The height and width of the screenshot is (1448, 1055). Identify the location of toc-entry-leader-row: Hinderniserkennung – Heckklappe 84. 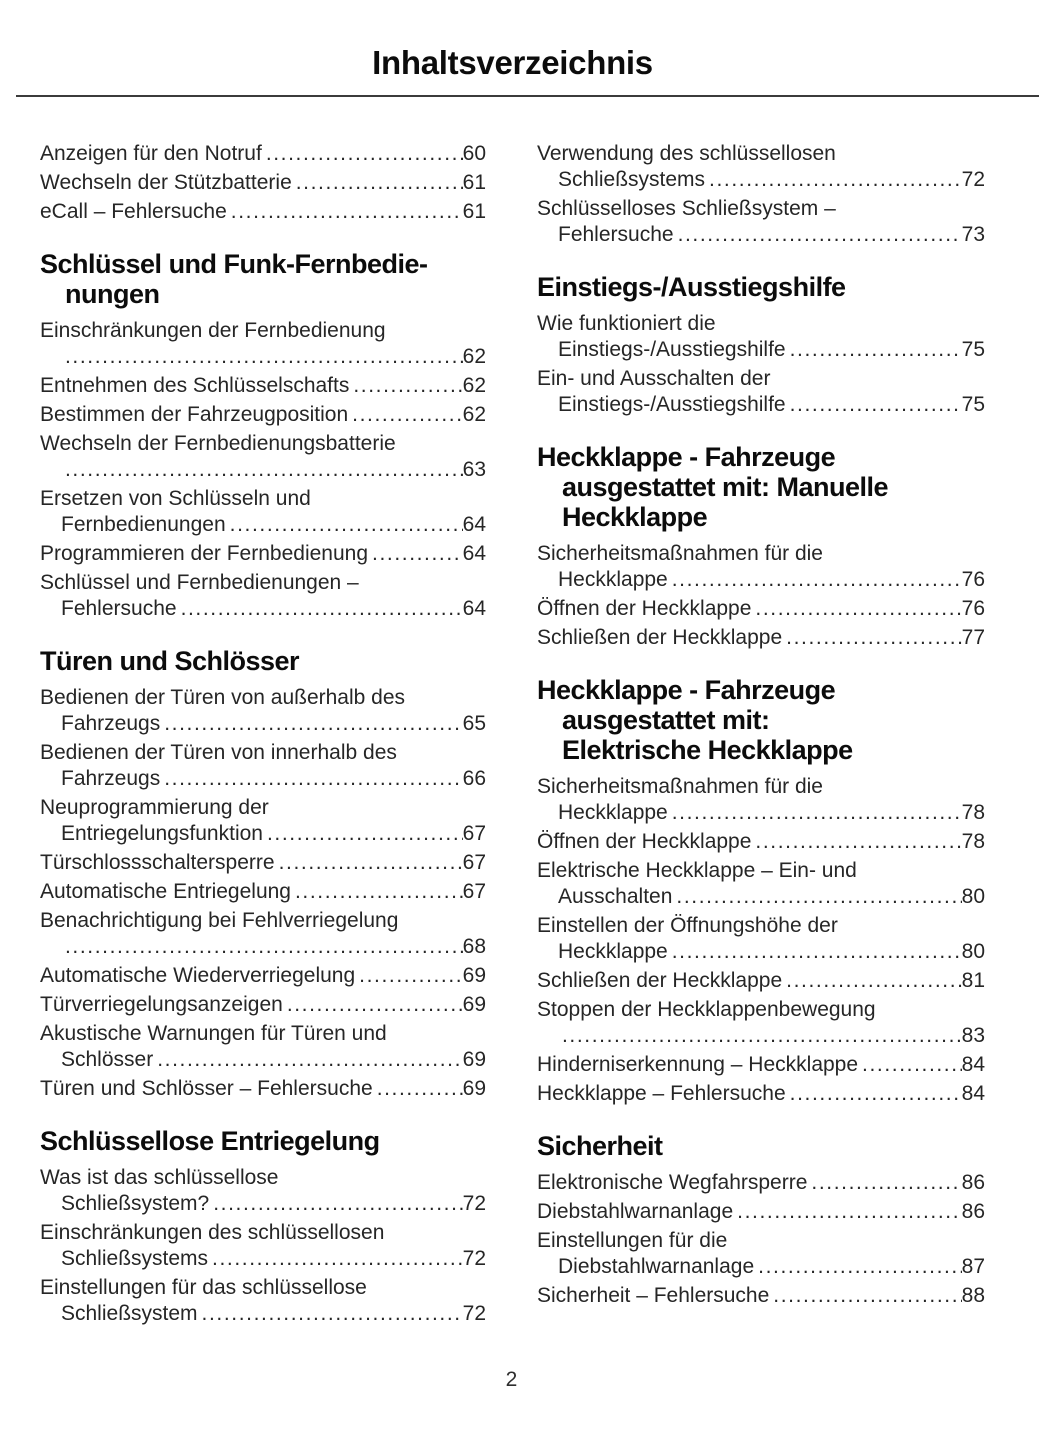
(761, 1065).